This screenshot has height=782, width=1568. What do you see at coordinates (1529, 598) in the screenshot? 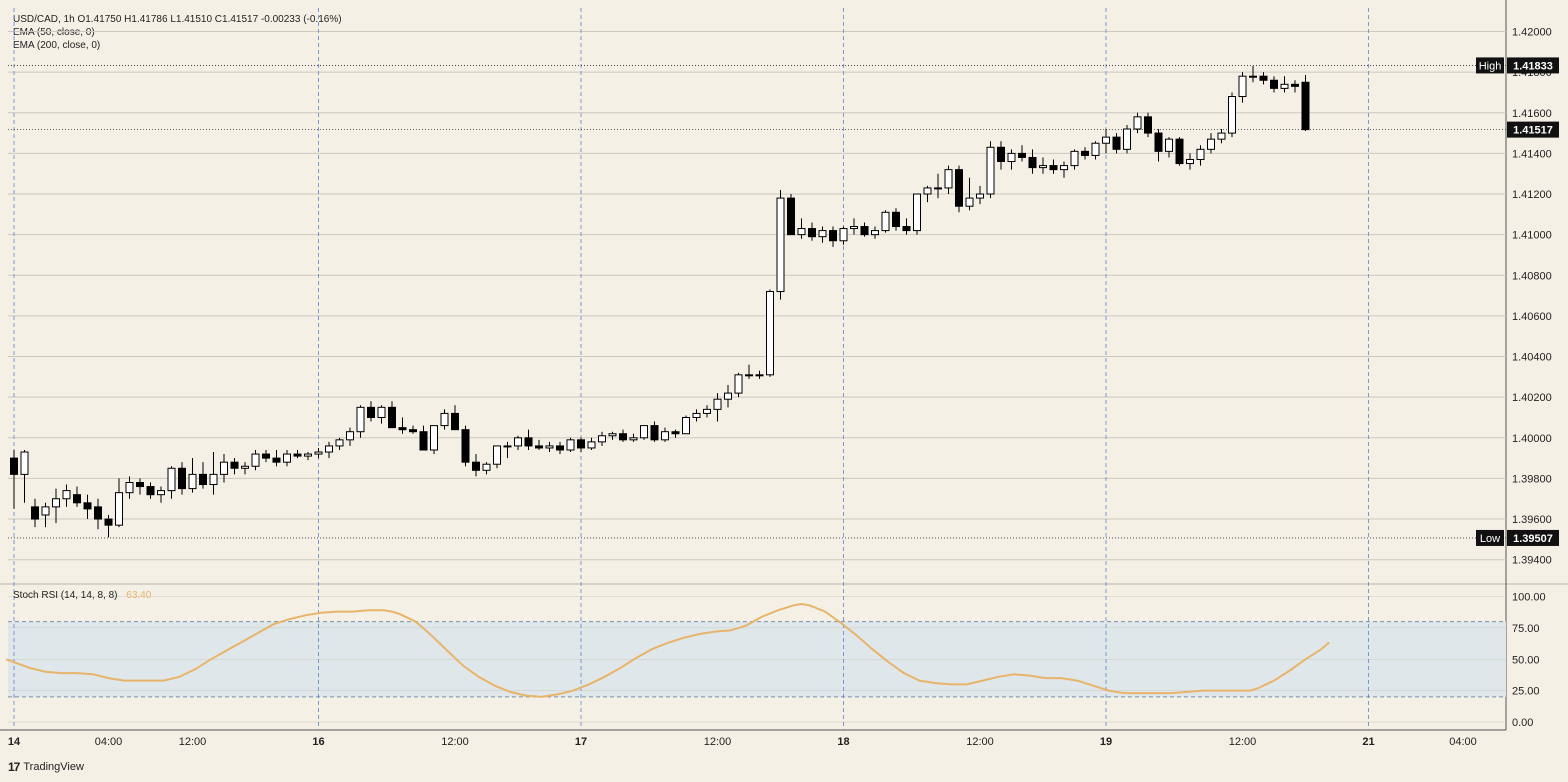
I see `stoch-tick-label: 100.00` at bounding box center [1529, 598].